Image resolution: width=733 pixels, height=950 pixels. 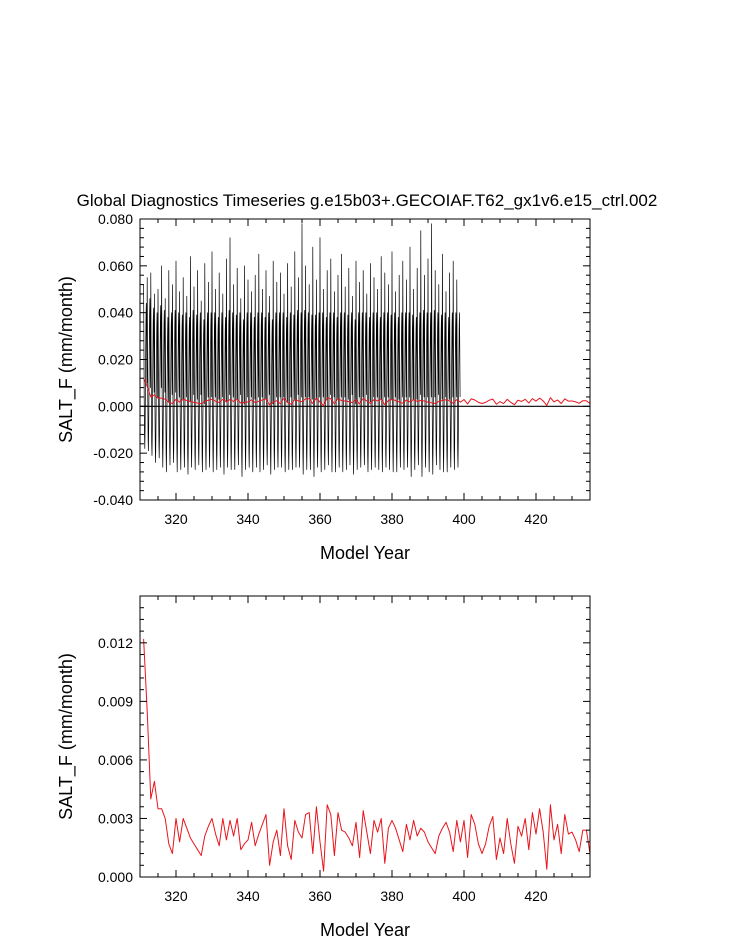 What do you see at coordinates (115, 313) in the screenshot?
I see `y-tick-label: 0.040` at bounding box center [115, 313].